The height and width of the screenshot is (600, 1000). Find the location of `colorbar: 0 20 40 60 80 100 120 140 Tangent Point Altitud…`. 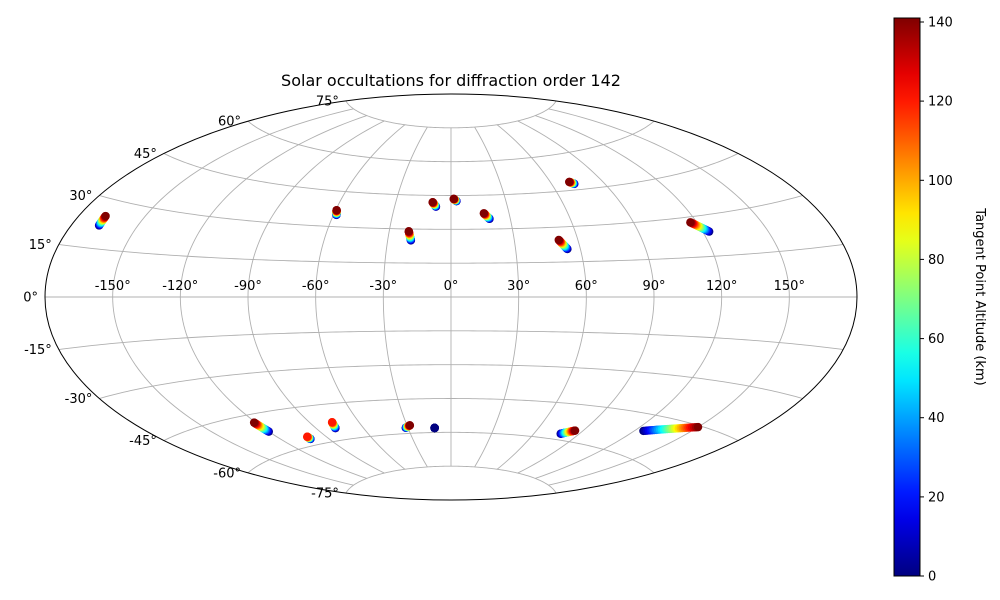

colorbar: 0 20 40 60 80 100 120 140 Tangent Point Altitud… is located at coordinates (940, 300).